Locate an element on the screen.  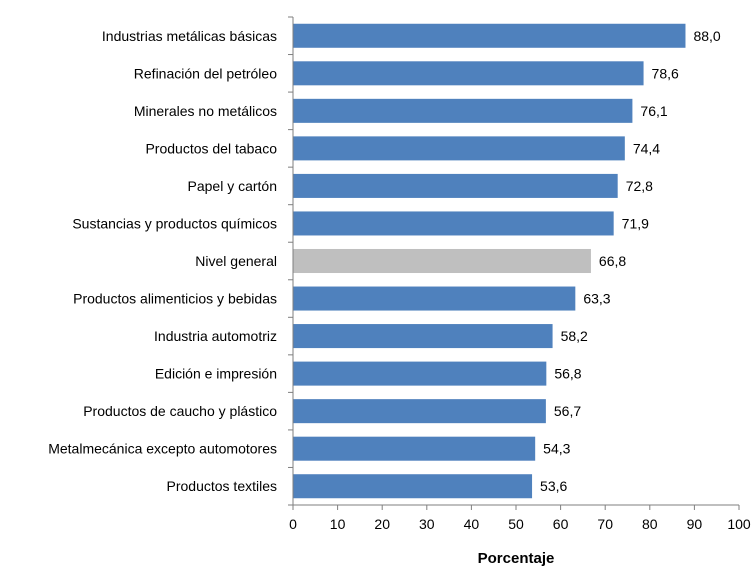
category-label: Productos textiles is located at coordinates (222, 486).